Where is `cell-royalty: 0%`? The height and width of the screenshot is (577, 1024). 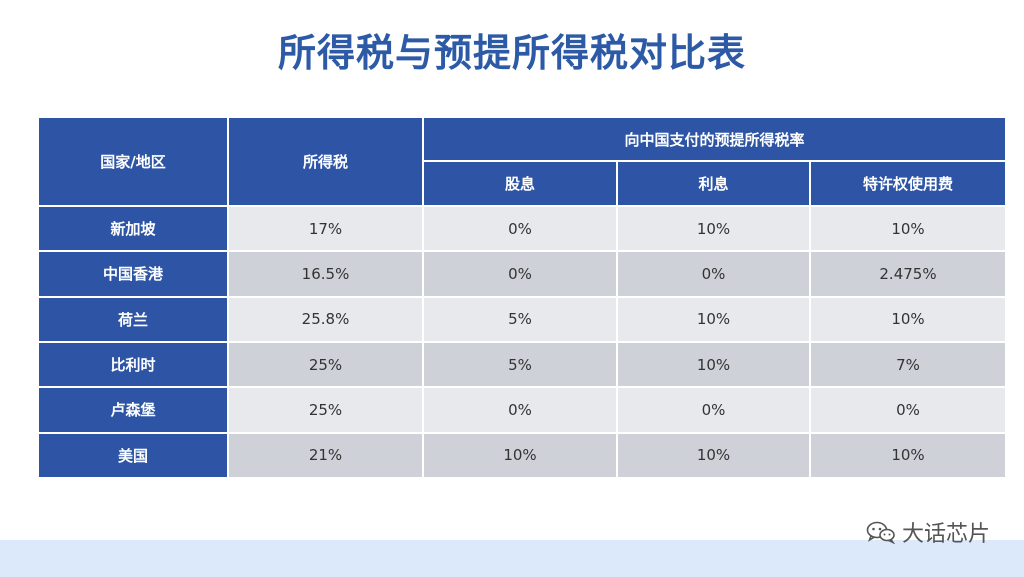
cell-royalty: 0% is located at coordinates (908, 410).